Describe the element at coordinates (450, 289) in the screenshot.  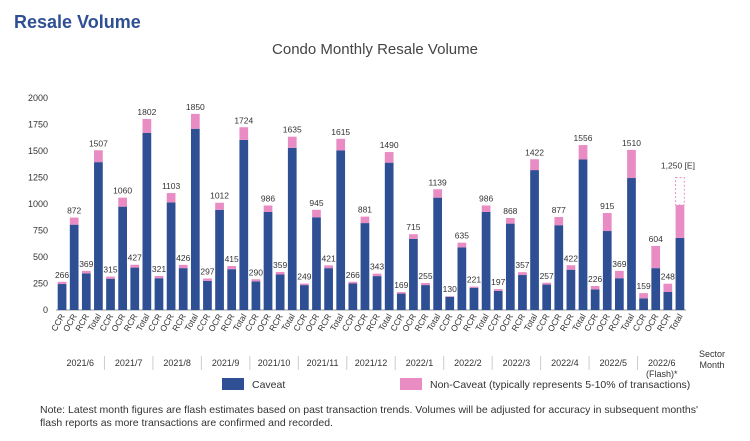
I see `total-label: 130` at that location.